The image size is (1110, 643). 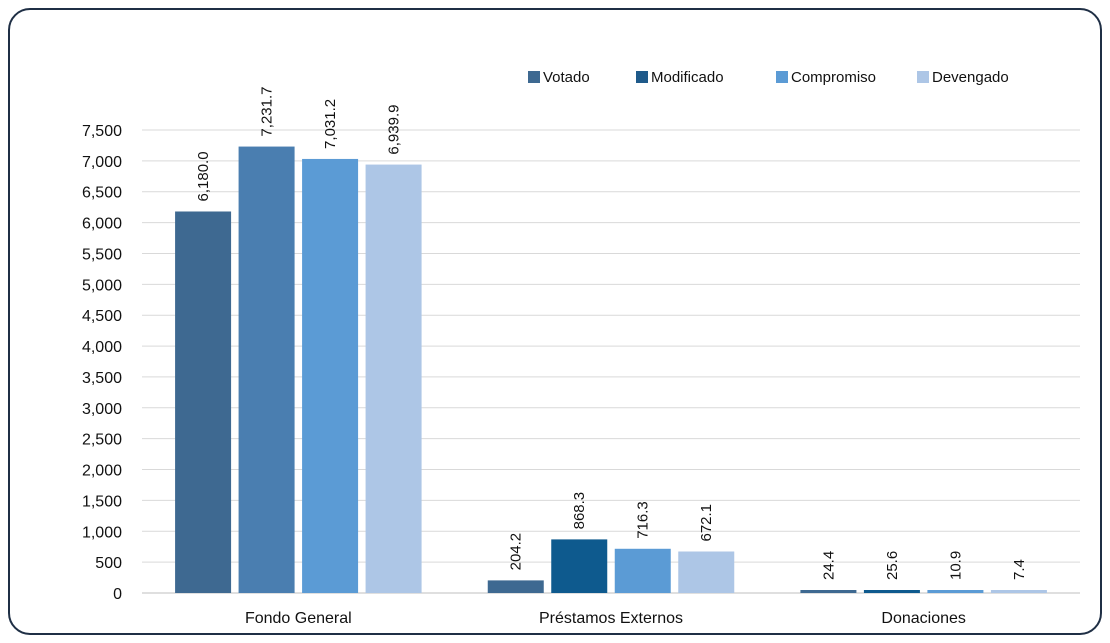 What do you see at coordinates (828, 565) in the screenshot?
I see `data-label: 24.4` at bounding box center [828, 565].